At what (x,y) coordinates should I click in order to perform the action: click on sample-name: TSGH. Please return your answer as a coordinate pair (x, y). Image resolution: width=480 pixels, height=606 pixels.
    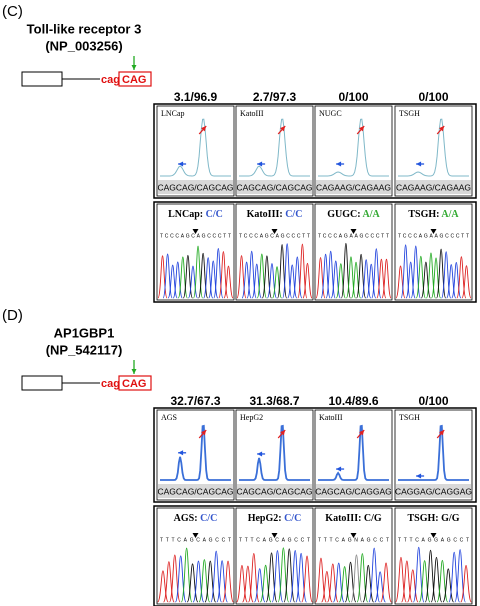
    Looking at the image, I should click on (409, 113).